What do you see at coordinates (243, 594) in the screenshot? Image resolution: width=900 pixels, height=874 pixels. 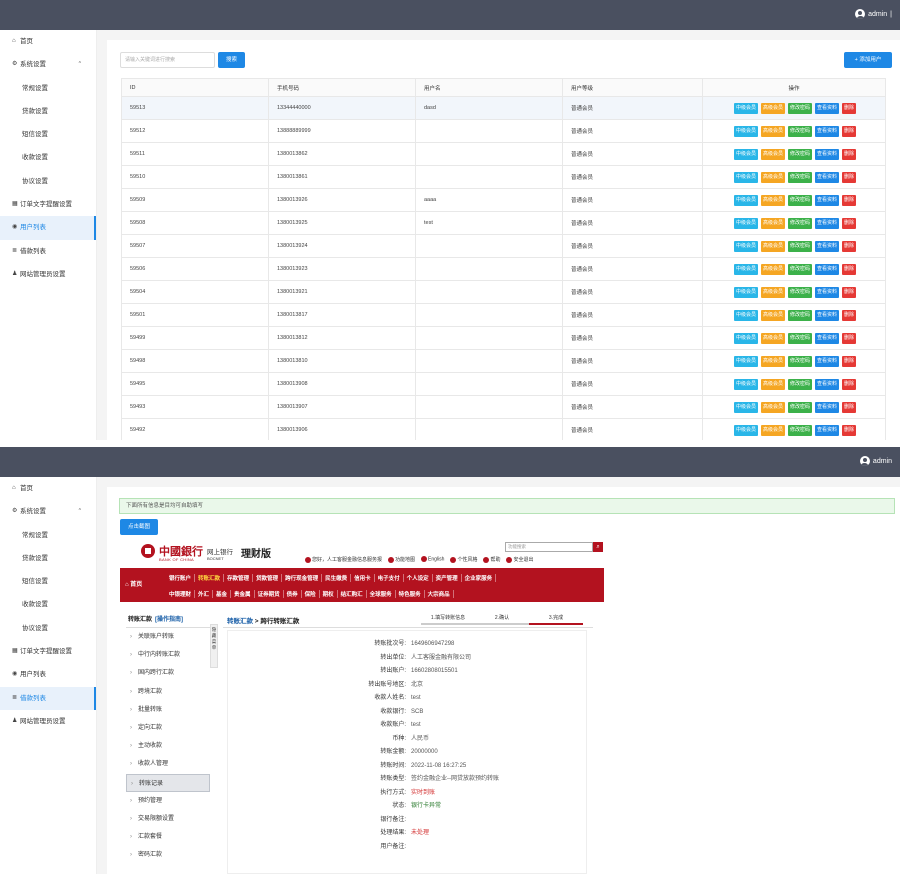 I see `nav-item: 贵金属` at bounding box center [243, 594].